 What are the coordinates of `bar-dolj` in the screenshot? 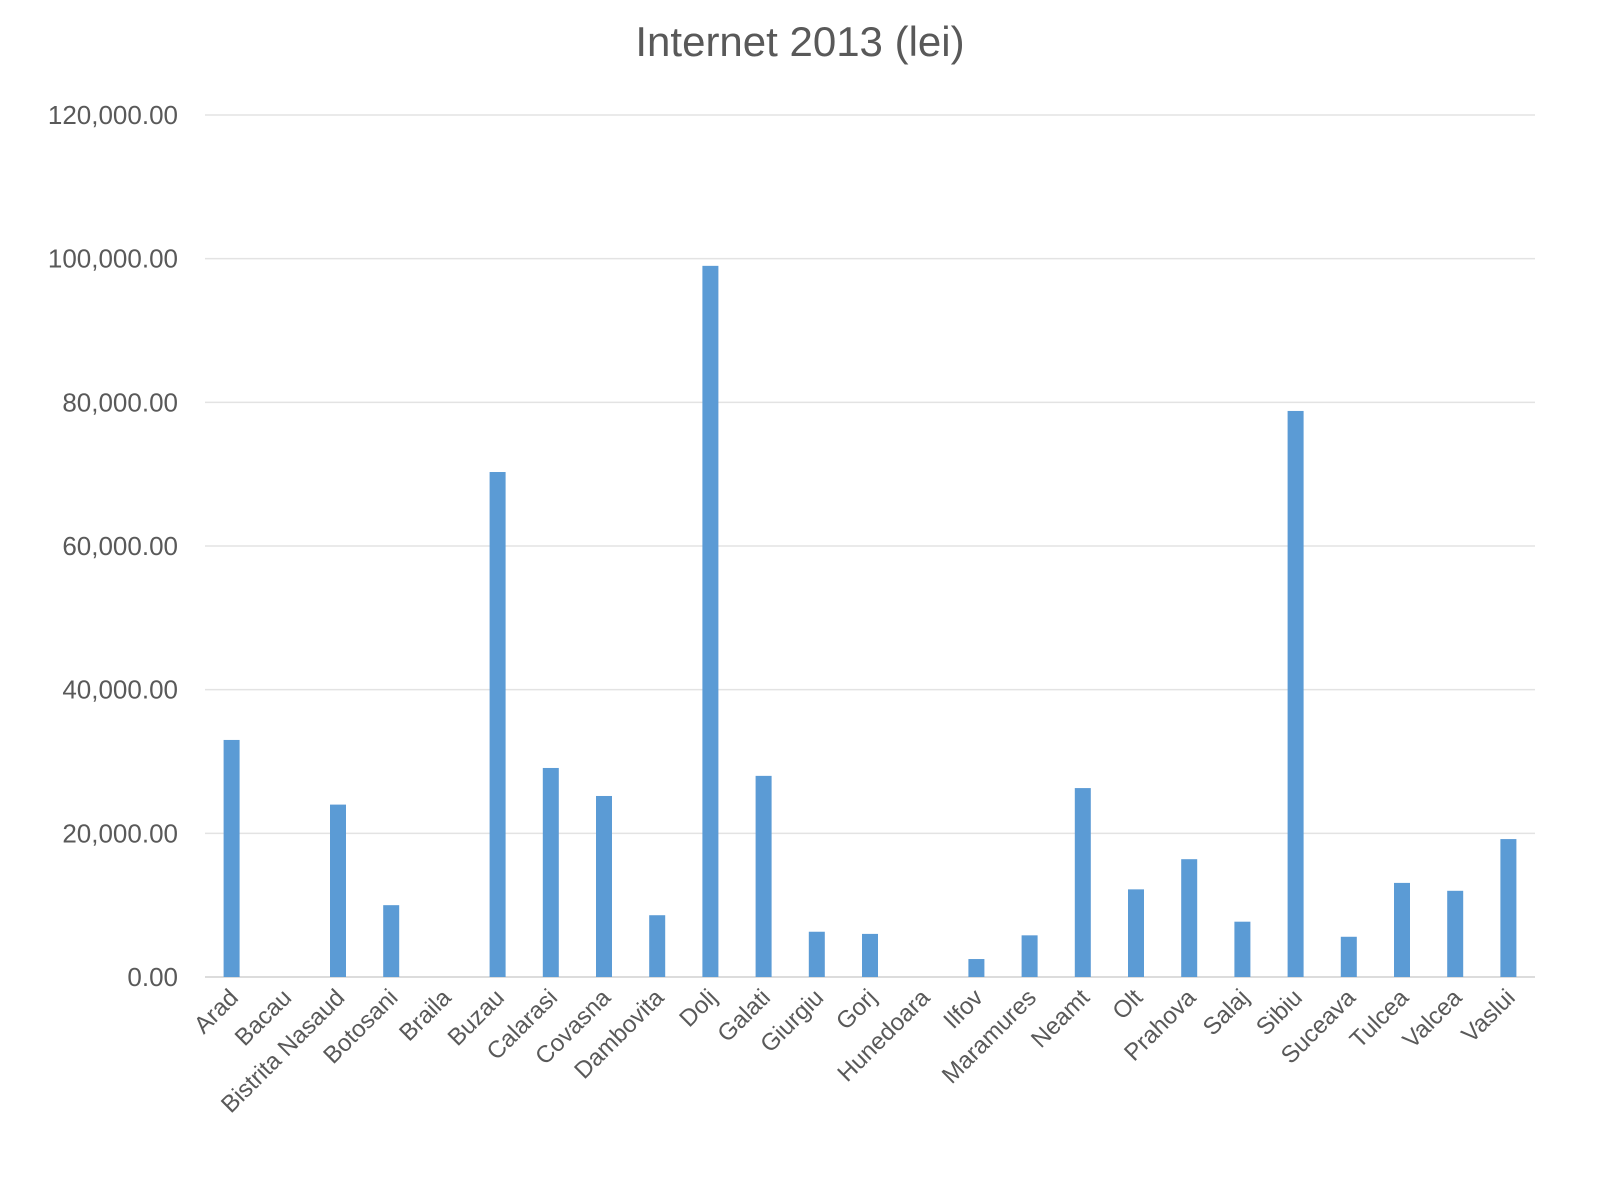 It's located at (710, 621).